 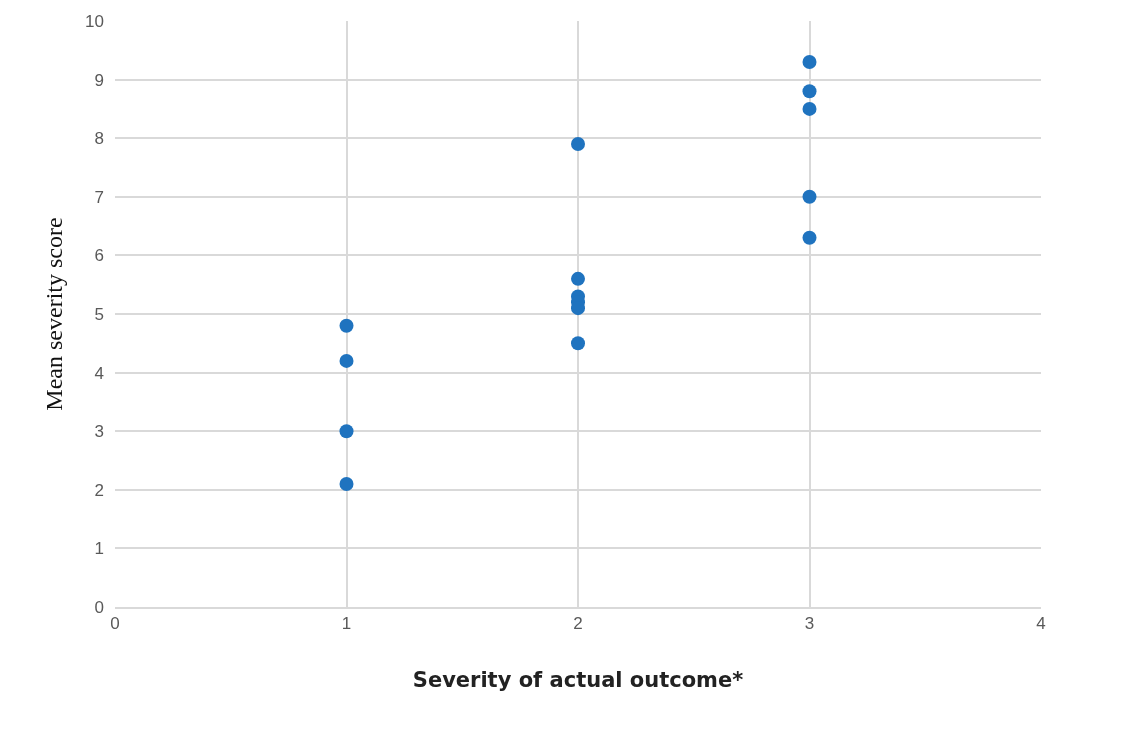 What do you see at coordinates (99, 139) in the screenshot?
I see `y-tick-label: 8` at bounding box center [99, 139].